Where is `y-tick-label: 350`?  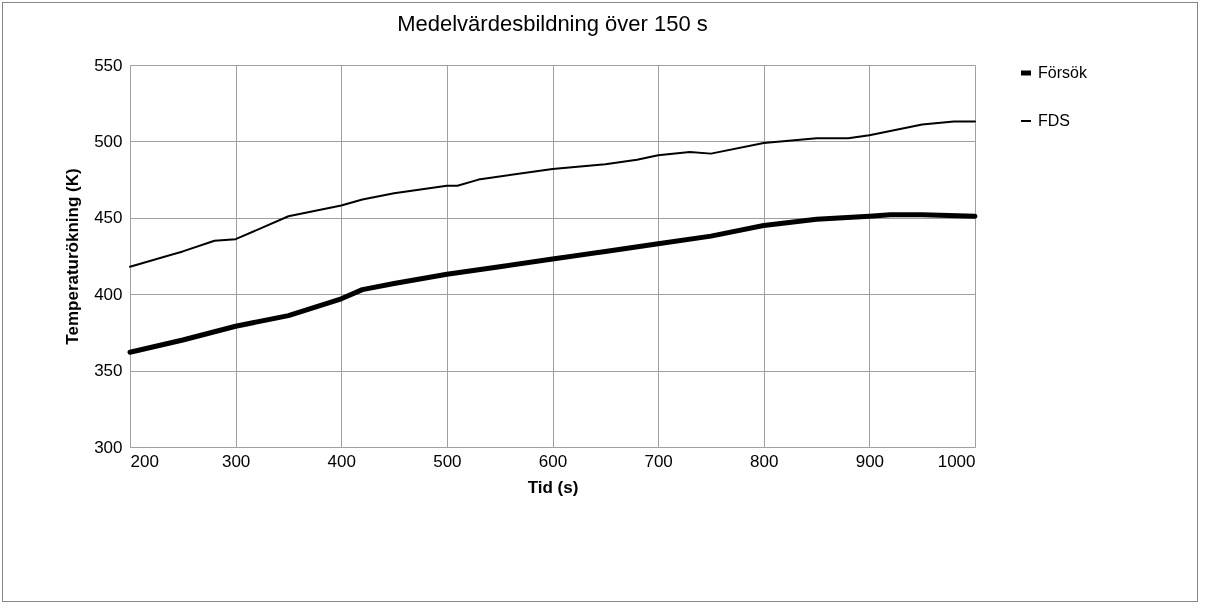 y-tick-label: 350 is located at coordinates (108, 371).